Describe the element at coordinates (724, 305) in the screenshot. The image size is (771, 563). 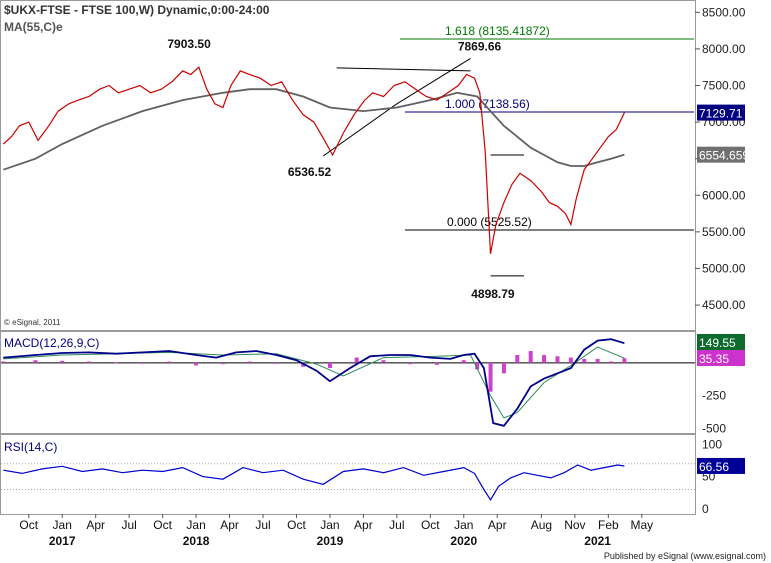
I see `price-ytick-label: 4500.00` at that location.